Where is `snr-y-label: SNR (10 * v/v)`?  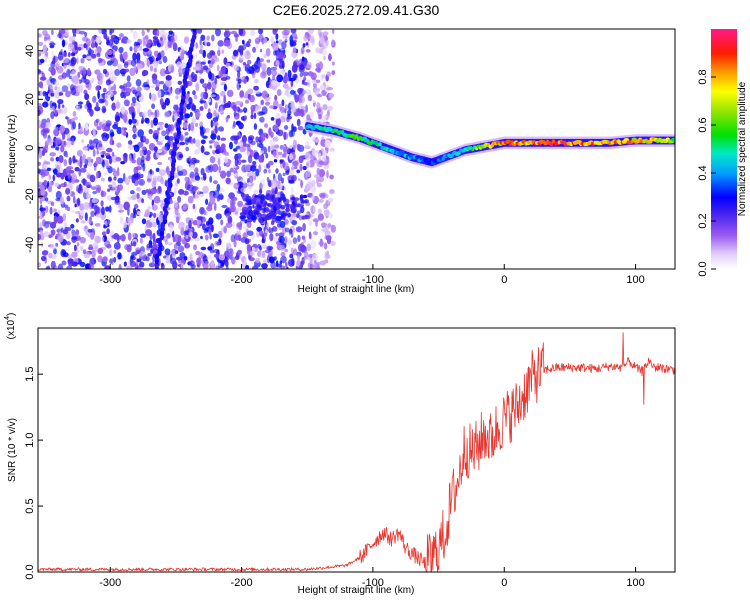 snr-y-label: SNR (10 * v/v) is located at coordinates (12, 450).